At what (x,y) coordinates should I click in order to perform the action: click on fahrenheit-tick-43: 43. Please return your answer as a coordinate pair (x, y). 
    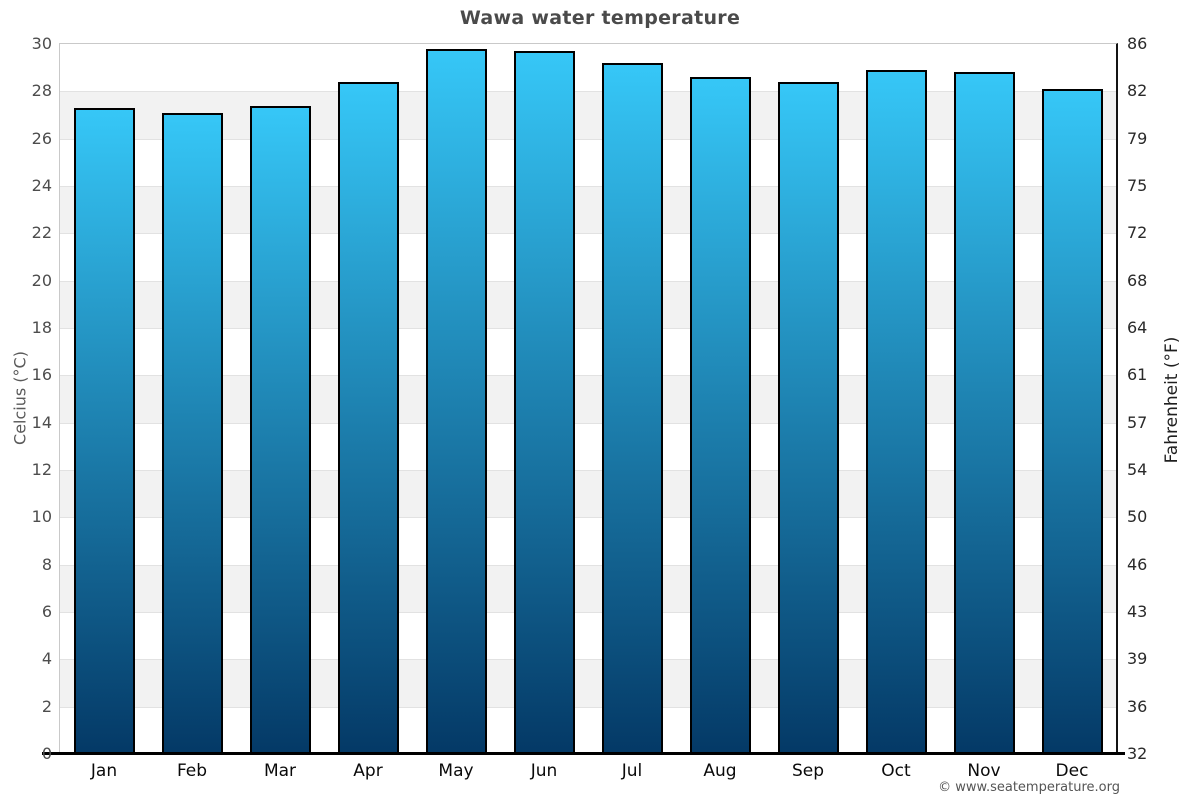
    Looking at the image, I should click on (1137, 611).